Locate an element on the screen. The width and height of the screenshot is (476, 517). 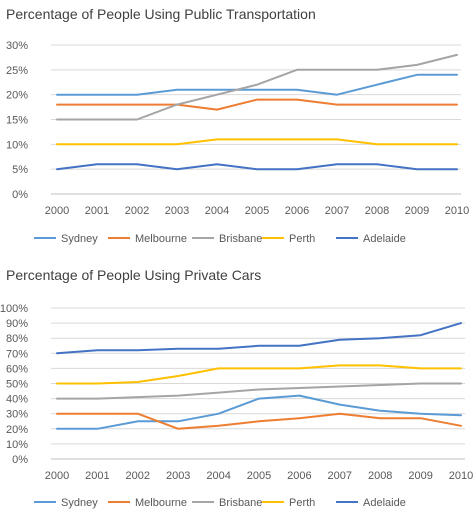
chart-title: Percentage of People Using Private Cars is located at coordinates (134, 275).